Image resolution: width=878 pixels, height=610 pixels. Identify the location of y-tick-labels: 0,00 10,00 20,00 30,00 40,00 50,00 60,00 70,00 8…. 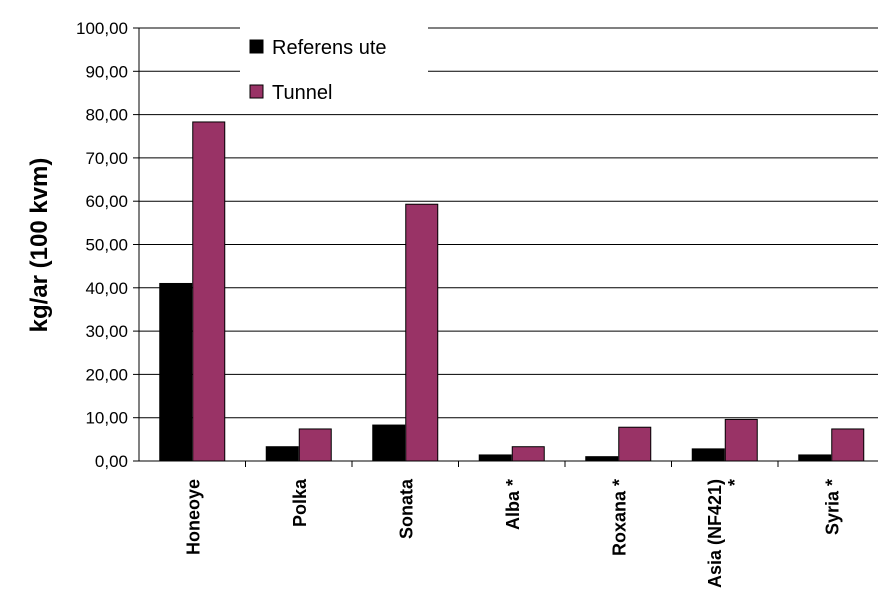
(102, 245).